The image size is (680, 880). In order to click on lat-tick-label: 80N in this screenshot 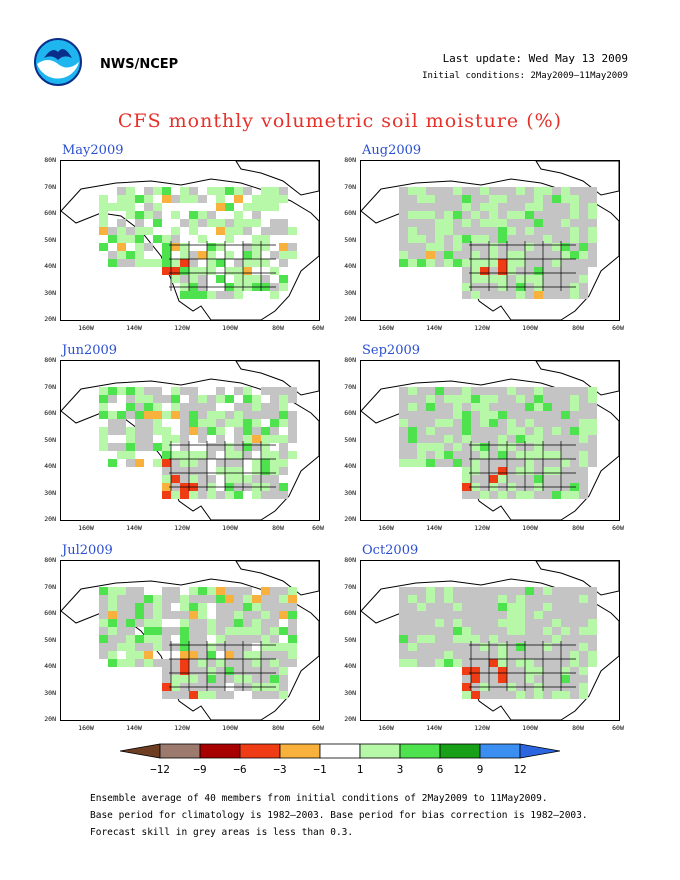, I will do `click(50, 560)`.